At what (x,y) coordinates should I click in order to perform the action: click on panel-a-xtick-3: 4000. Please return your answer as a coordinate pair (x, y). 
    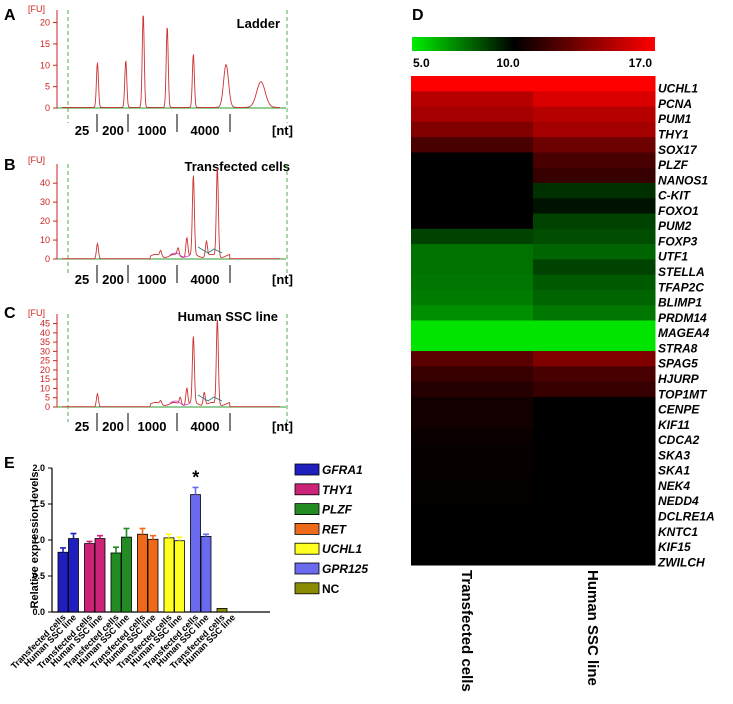
    Looking at the image, I should click on (205, 130).